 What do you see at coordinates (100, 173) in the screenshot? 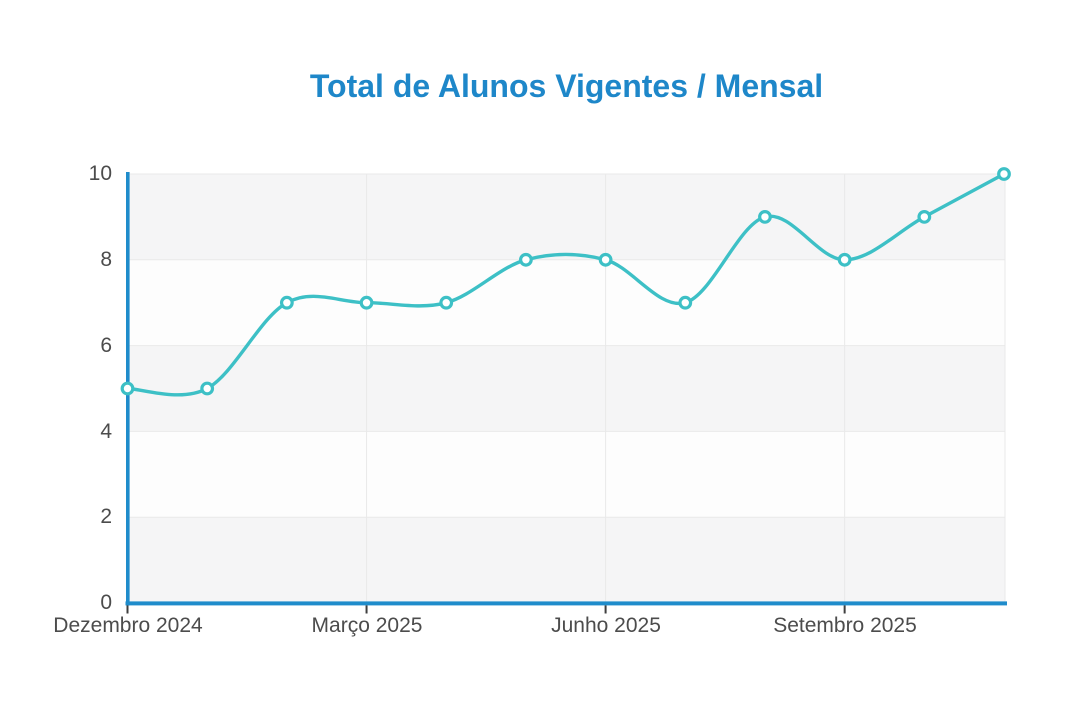
I see `y-axis-tick-label: 10` at bounding box center [100, 173].